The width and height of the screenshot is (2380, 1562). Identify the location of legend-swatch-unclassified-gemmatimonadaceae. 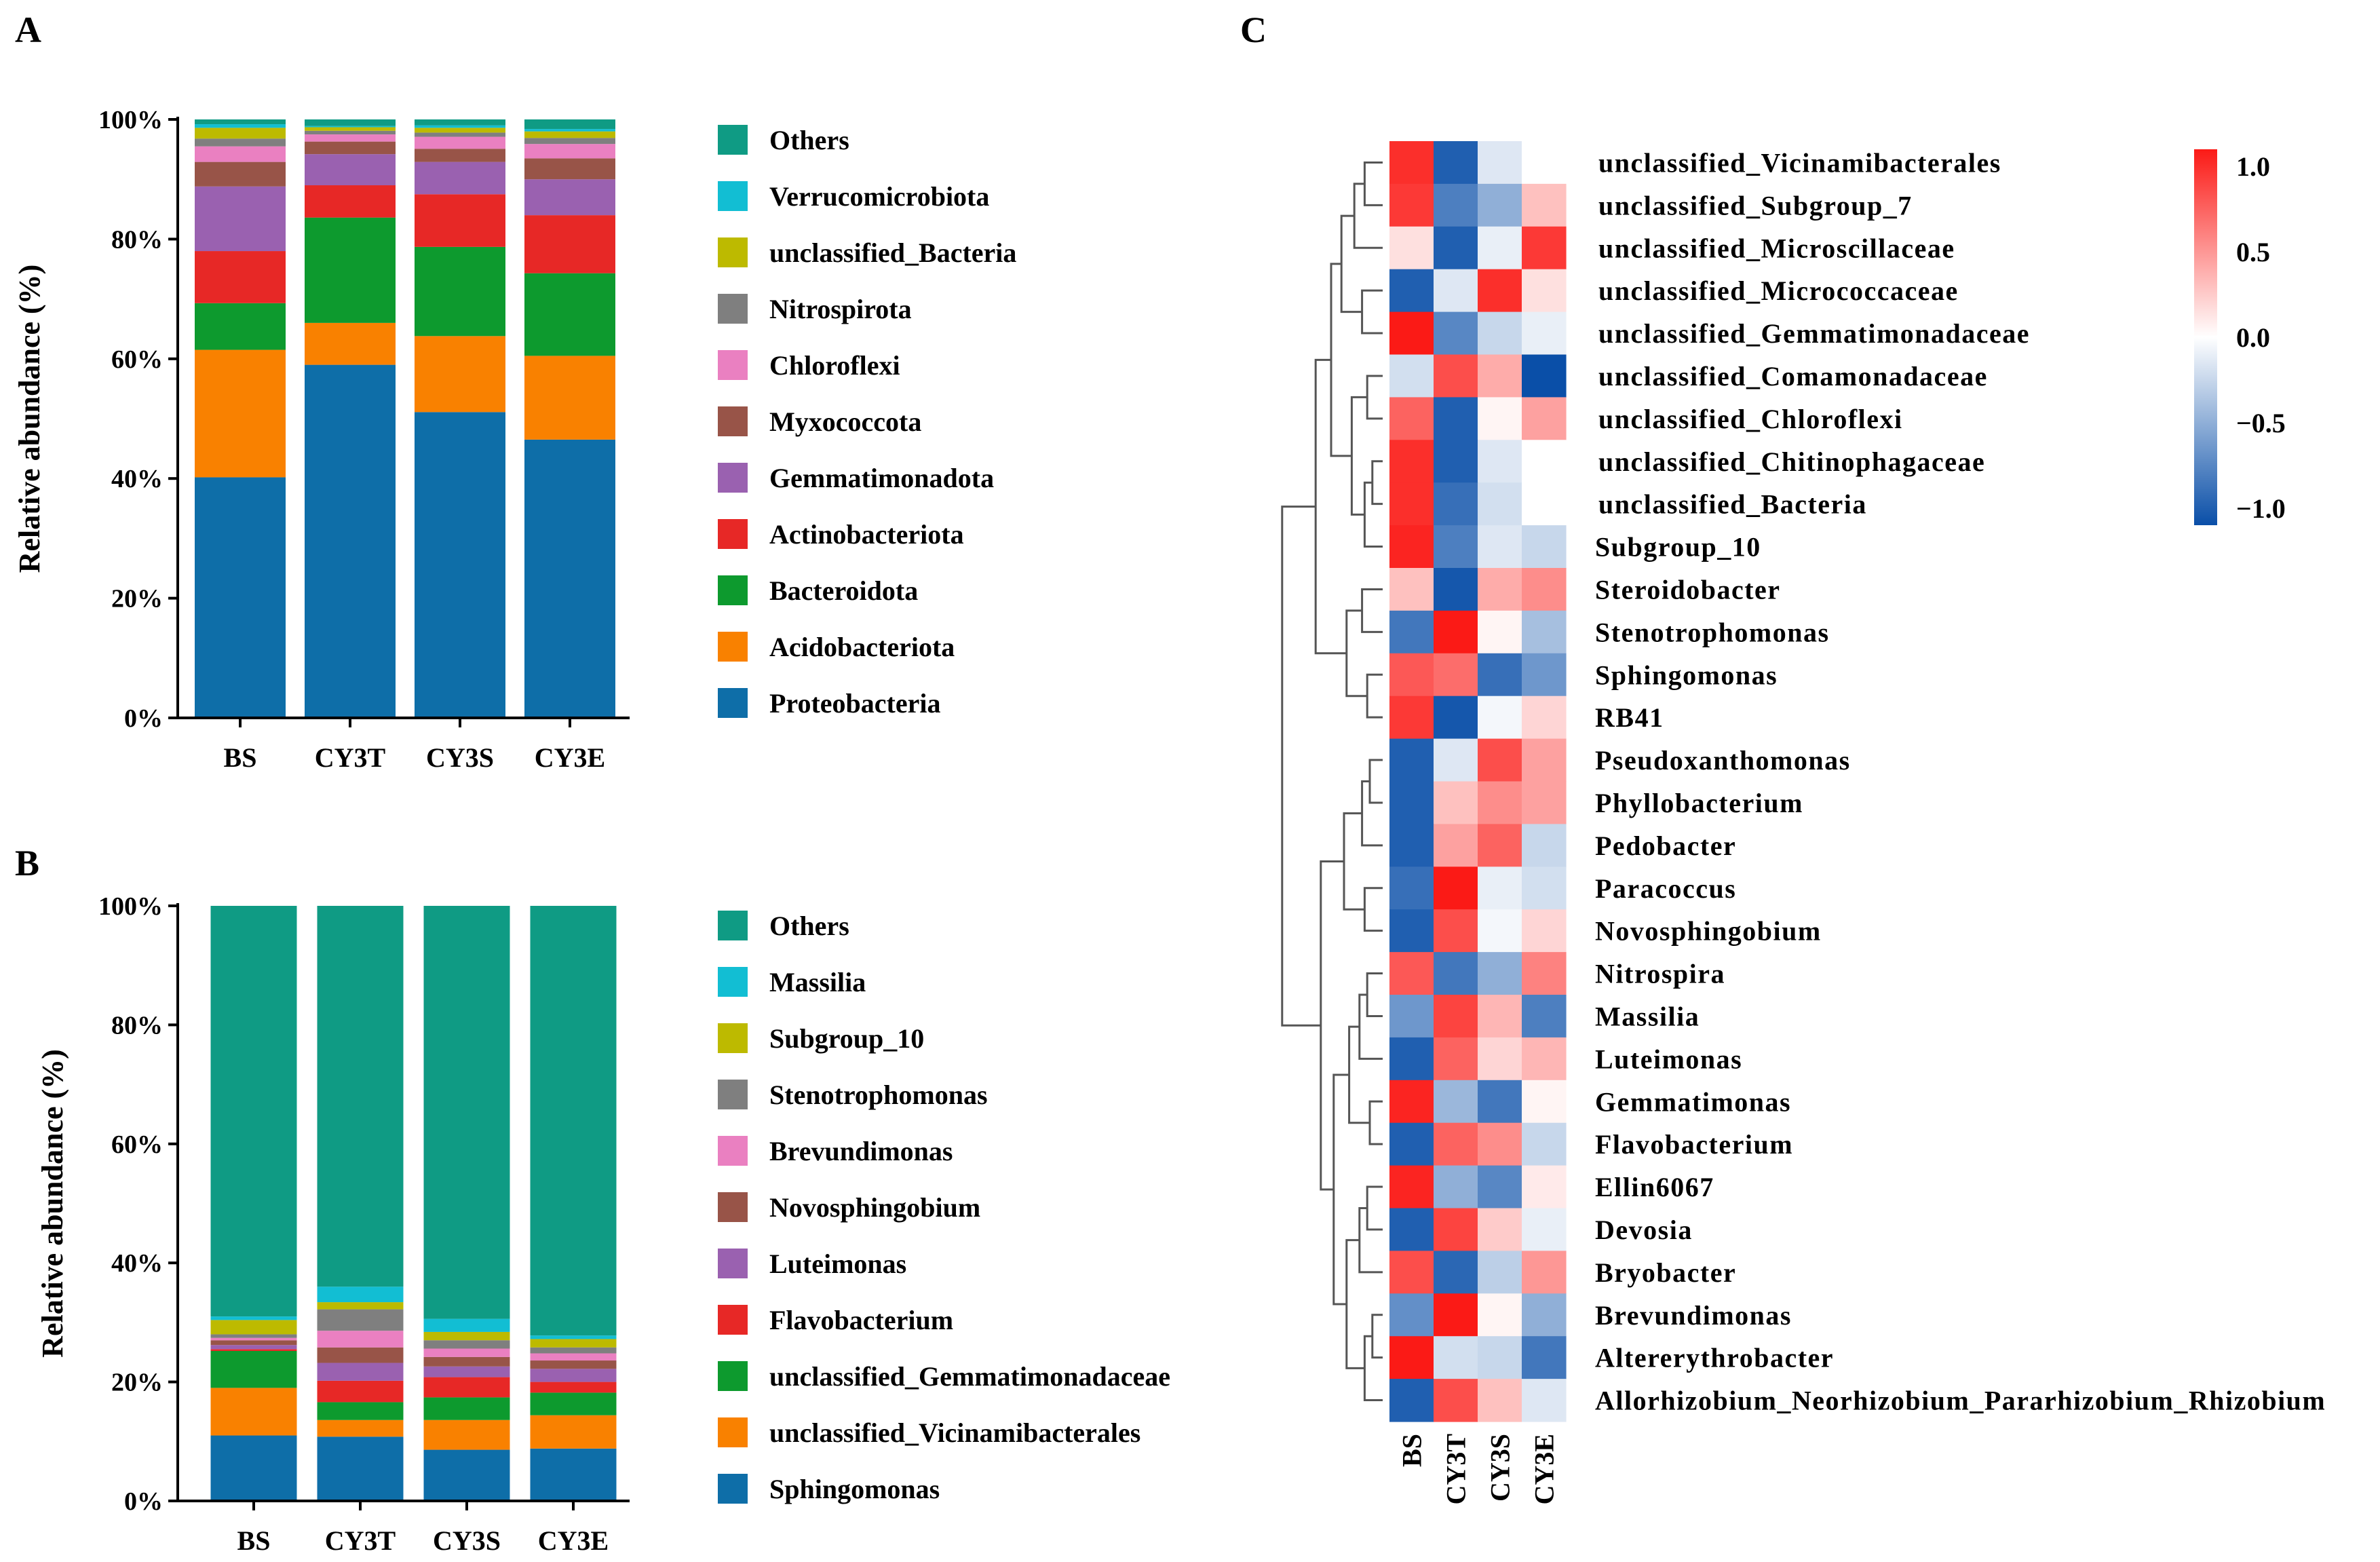
(733, 1376).